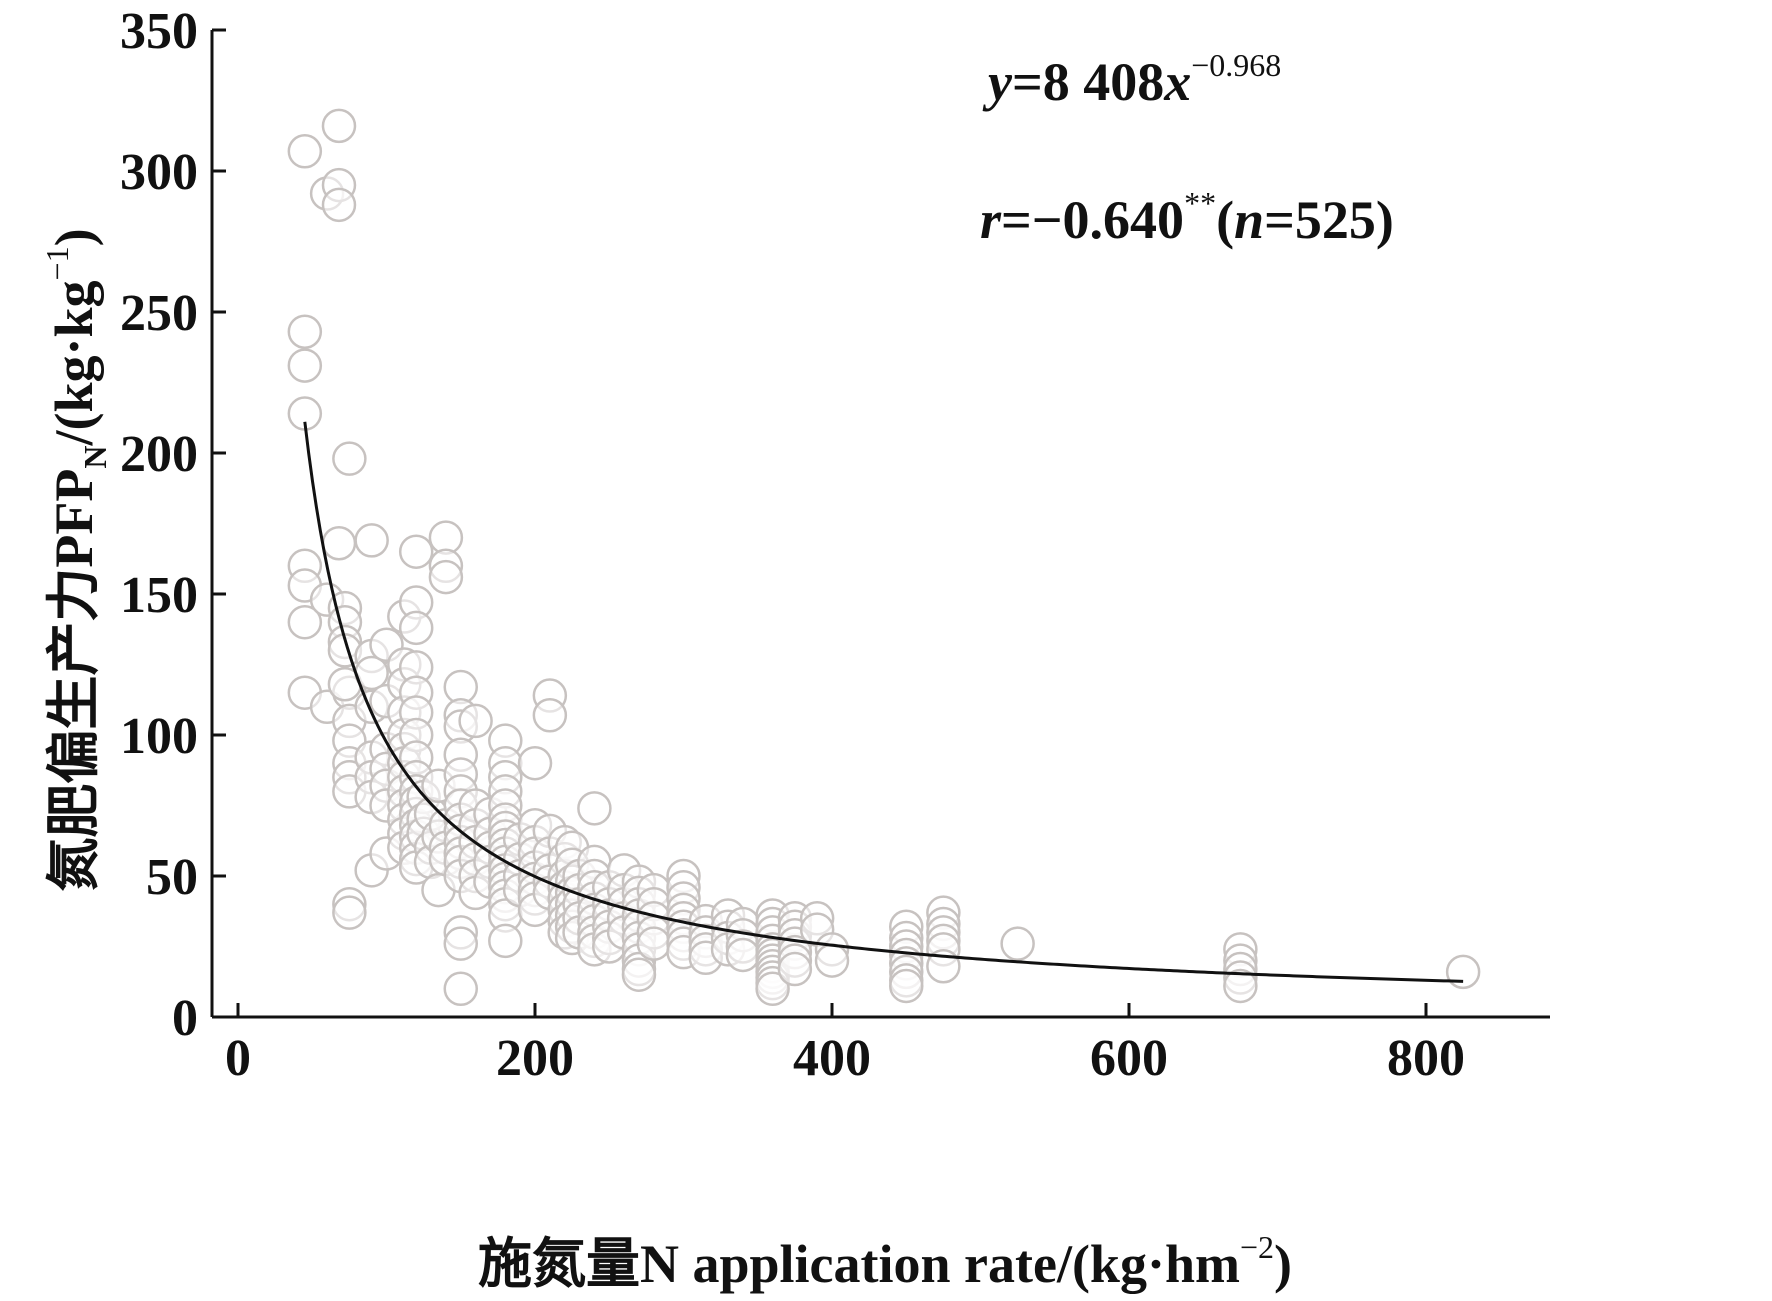 The image size is (1772, 1301). I want to click on y-tick-label: 300, so click(159, 172).